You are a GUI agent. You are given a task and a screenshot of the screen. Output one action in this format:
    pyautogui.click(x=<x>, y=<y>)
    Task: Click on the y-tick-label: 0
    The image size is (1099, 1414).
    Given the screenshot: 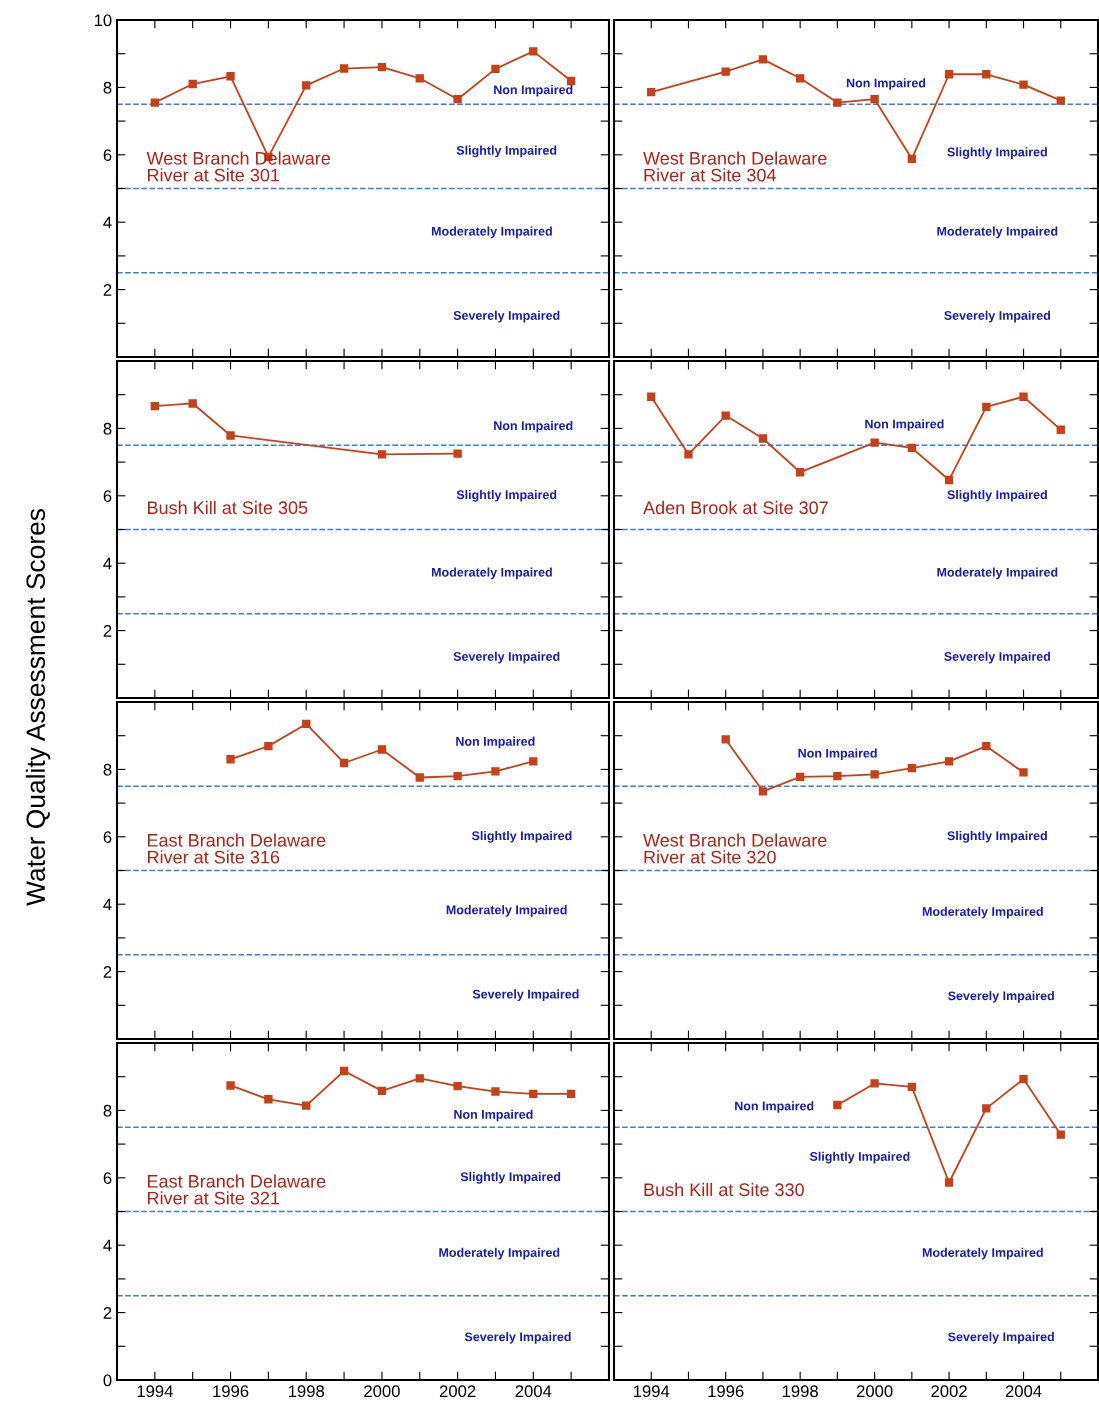 What is the action you would take?
    pyautogui.click(x=107, y=1380)
    